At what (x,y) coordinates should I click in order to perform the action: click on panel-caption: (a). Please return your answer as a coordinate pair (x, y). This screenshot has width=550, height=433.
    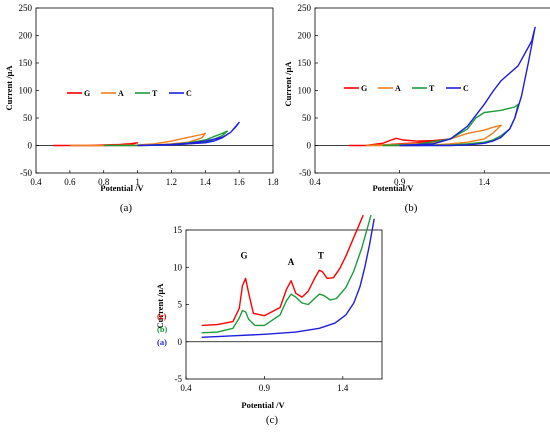
    Looking at the image, I should click on (126, 208).